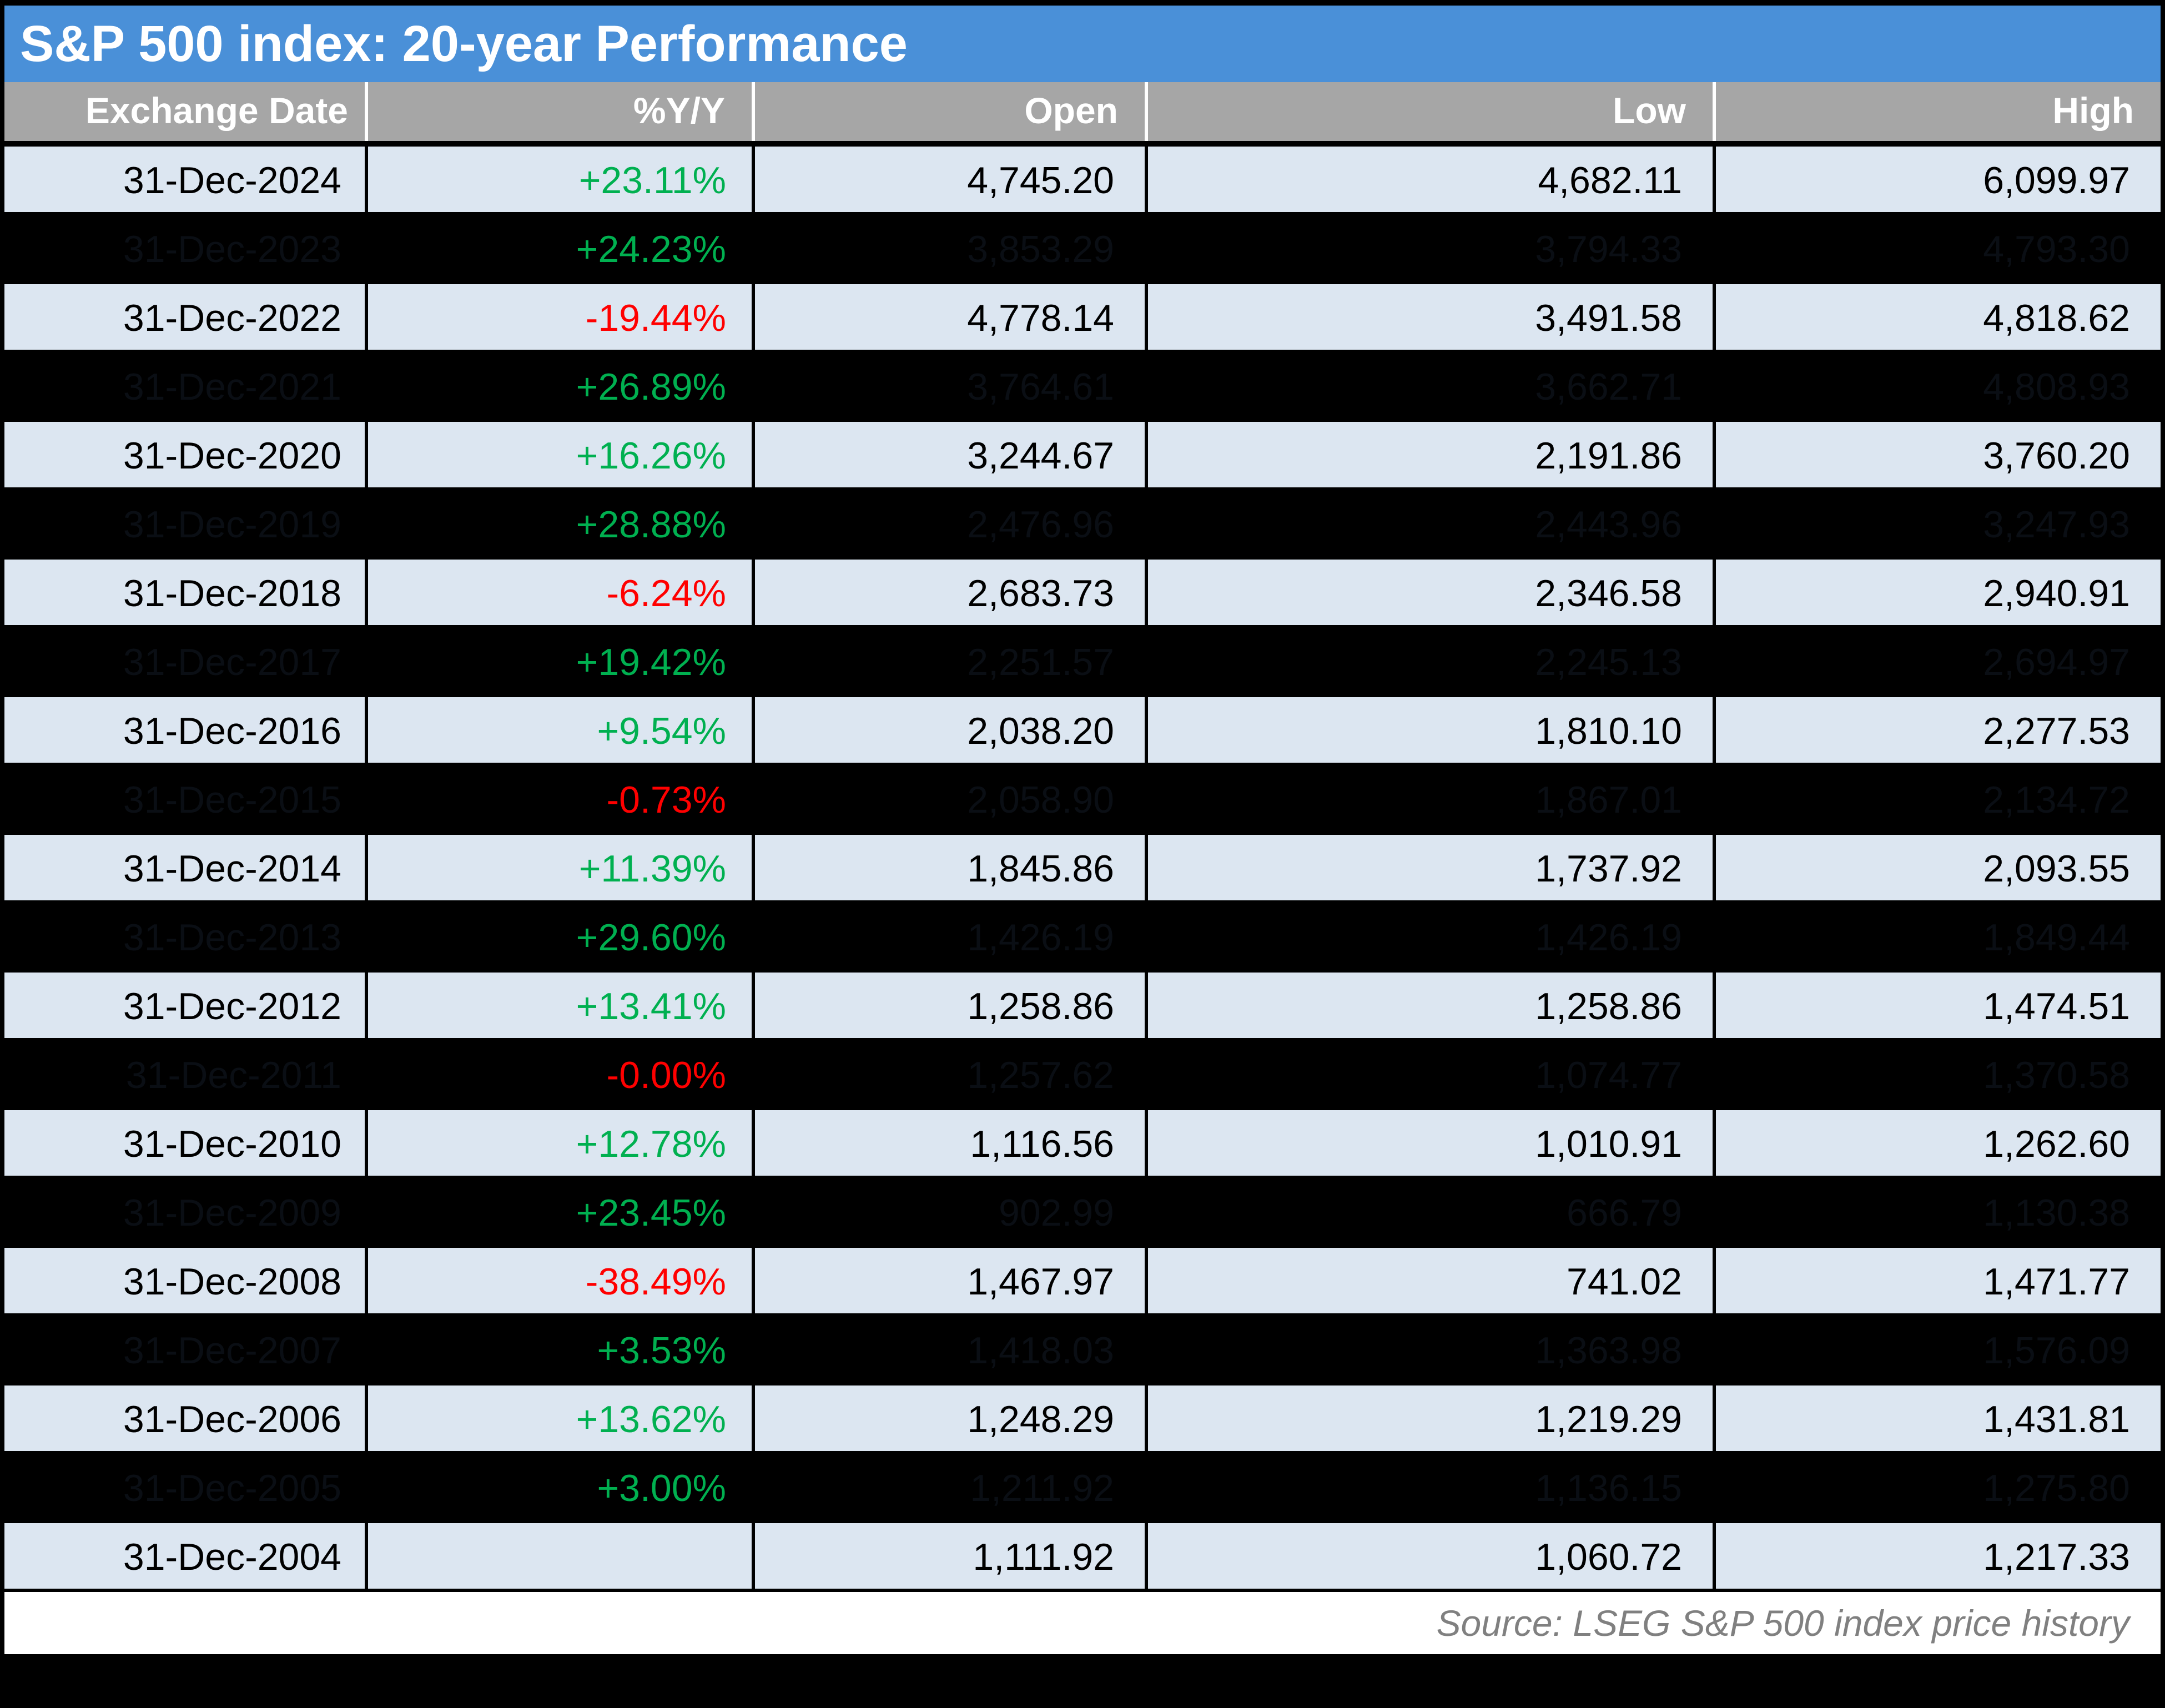  What do you see at coordinates (186, 799) in the screenshot?
I see `cell-date: 31-Dec-2015` at bounding box center [186, 799].